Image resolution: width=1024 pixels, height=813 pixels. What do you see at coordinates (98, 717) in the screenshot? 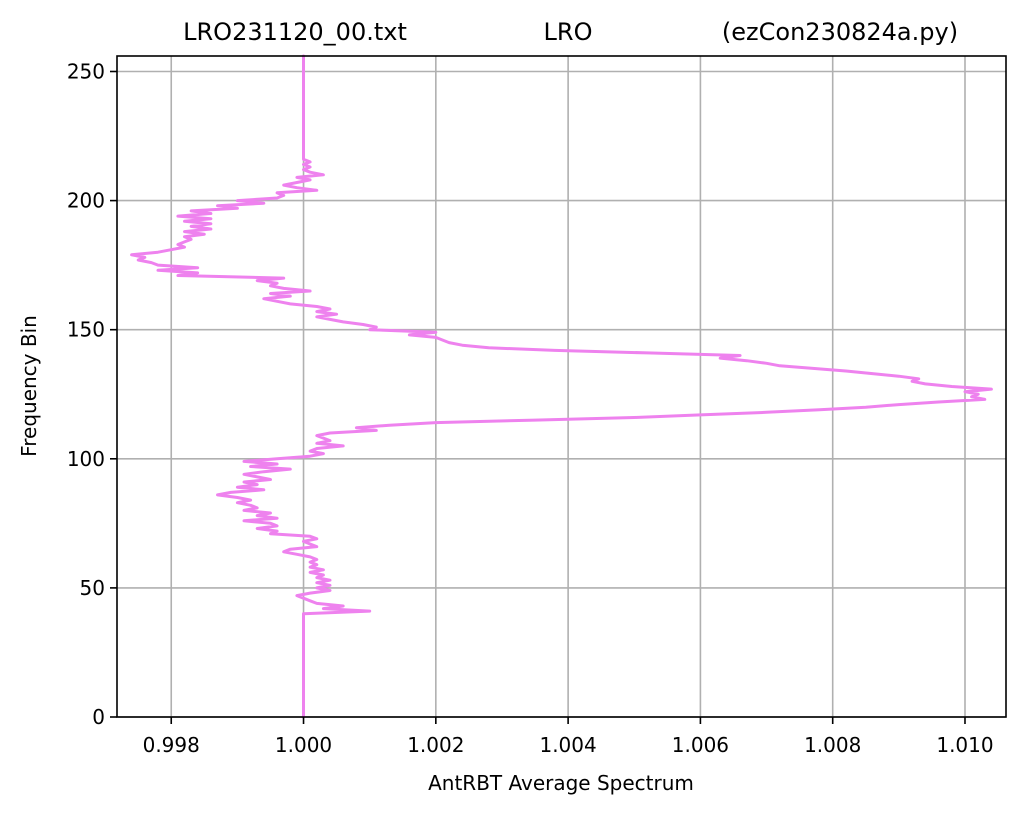
I see `y-tick-label: 0` at bounding box center [98, 717].